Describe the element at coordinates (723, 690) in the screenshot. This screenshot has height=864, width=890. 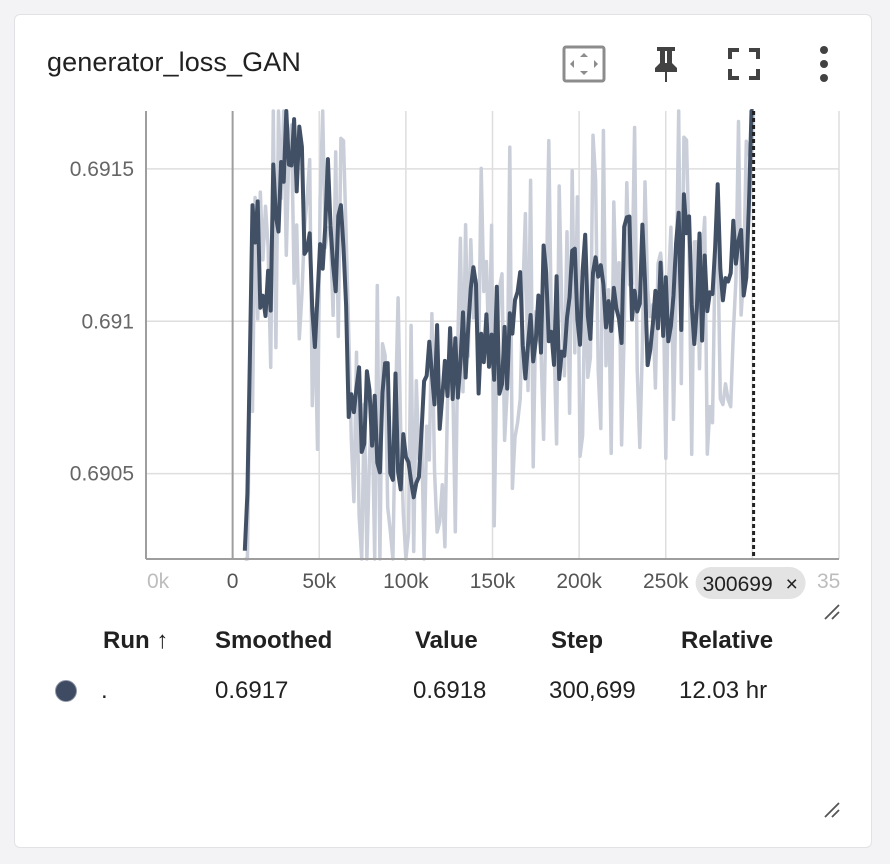
I see `cell-relative: 12.03 hr` at that location.